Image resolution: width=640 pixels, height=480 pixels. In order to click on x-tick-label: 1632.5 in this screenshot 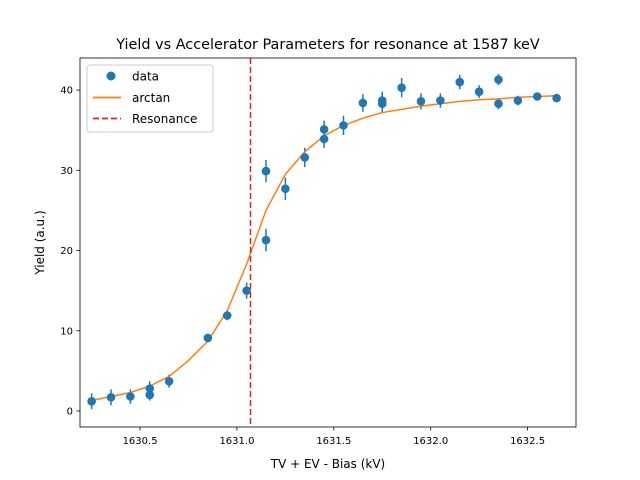, I will do `click(527, 441)`.